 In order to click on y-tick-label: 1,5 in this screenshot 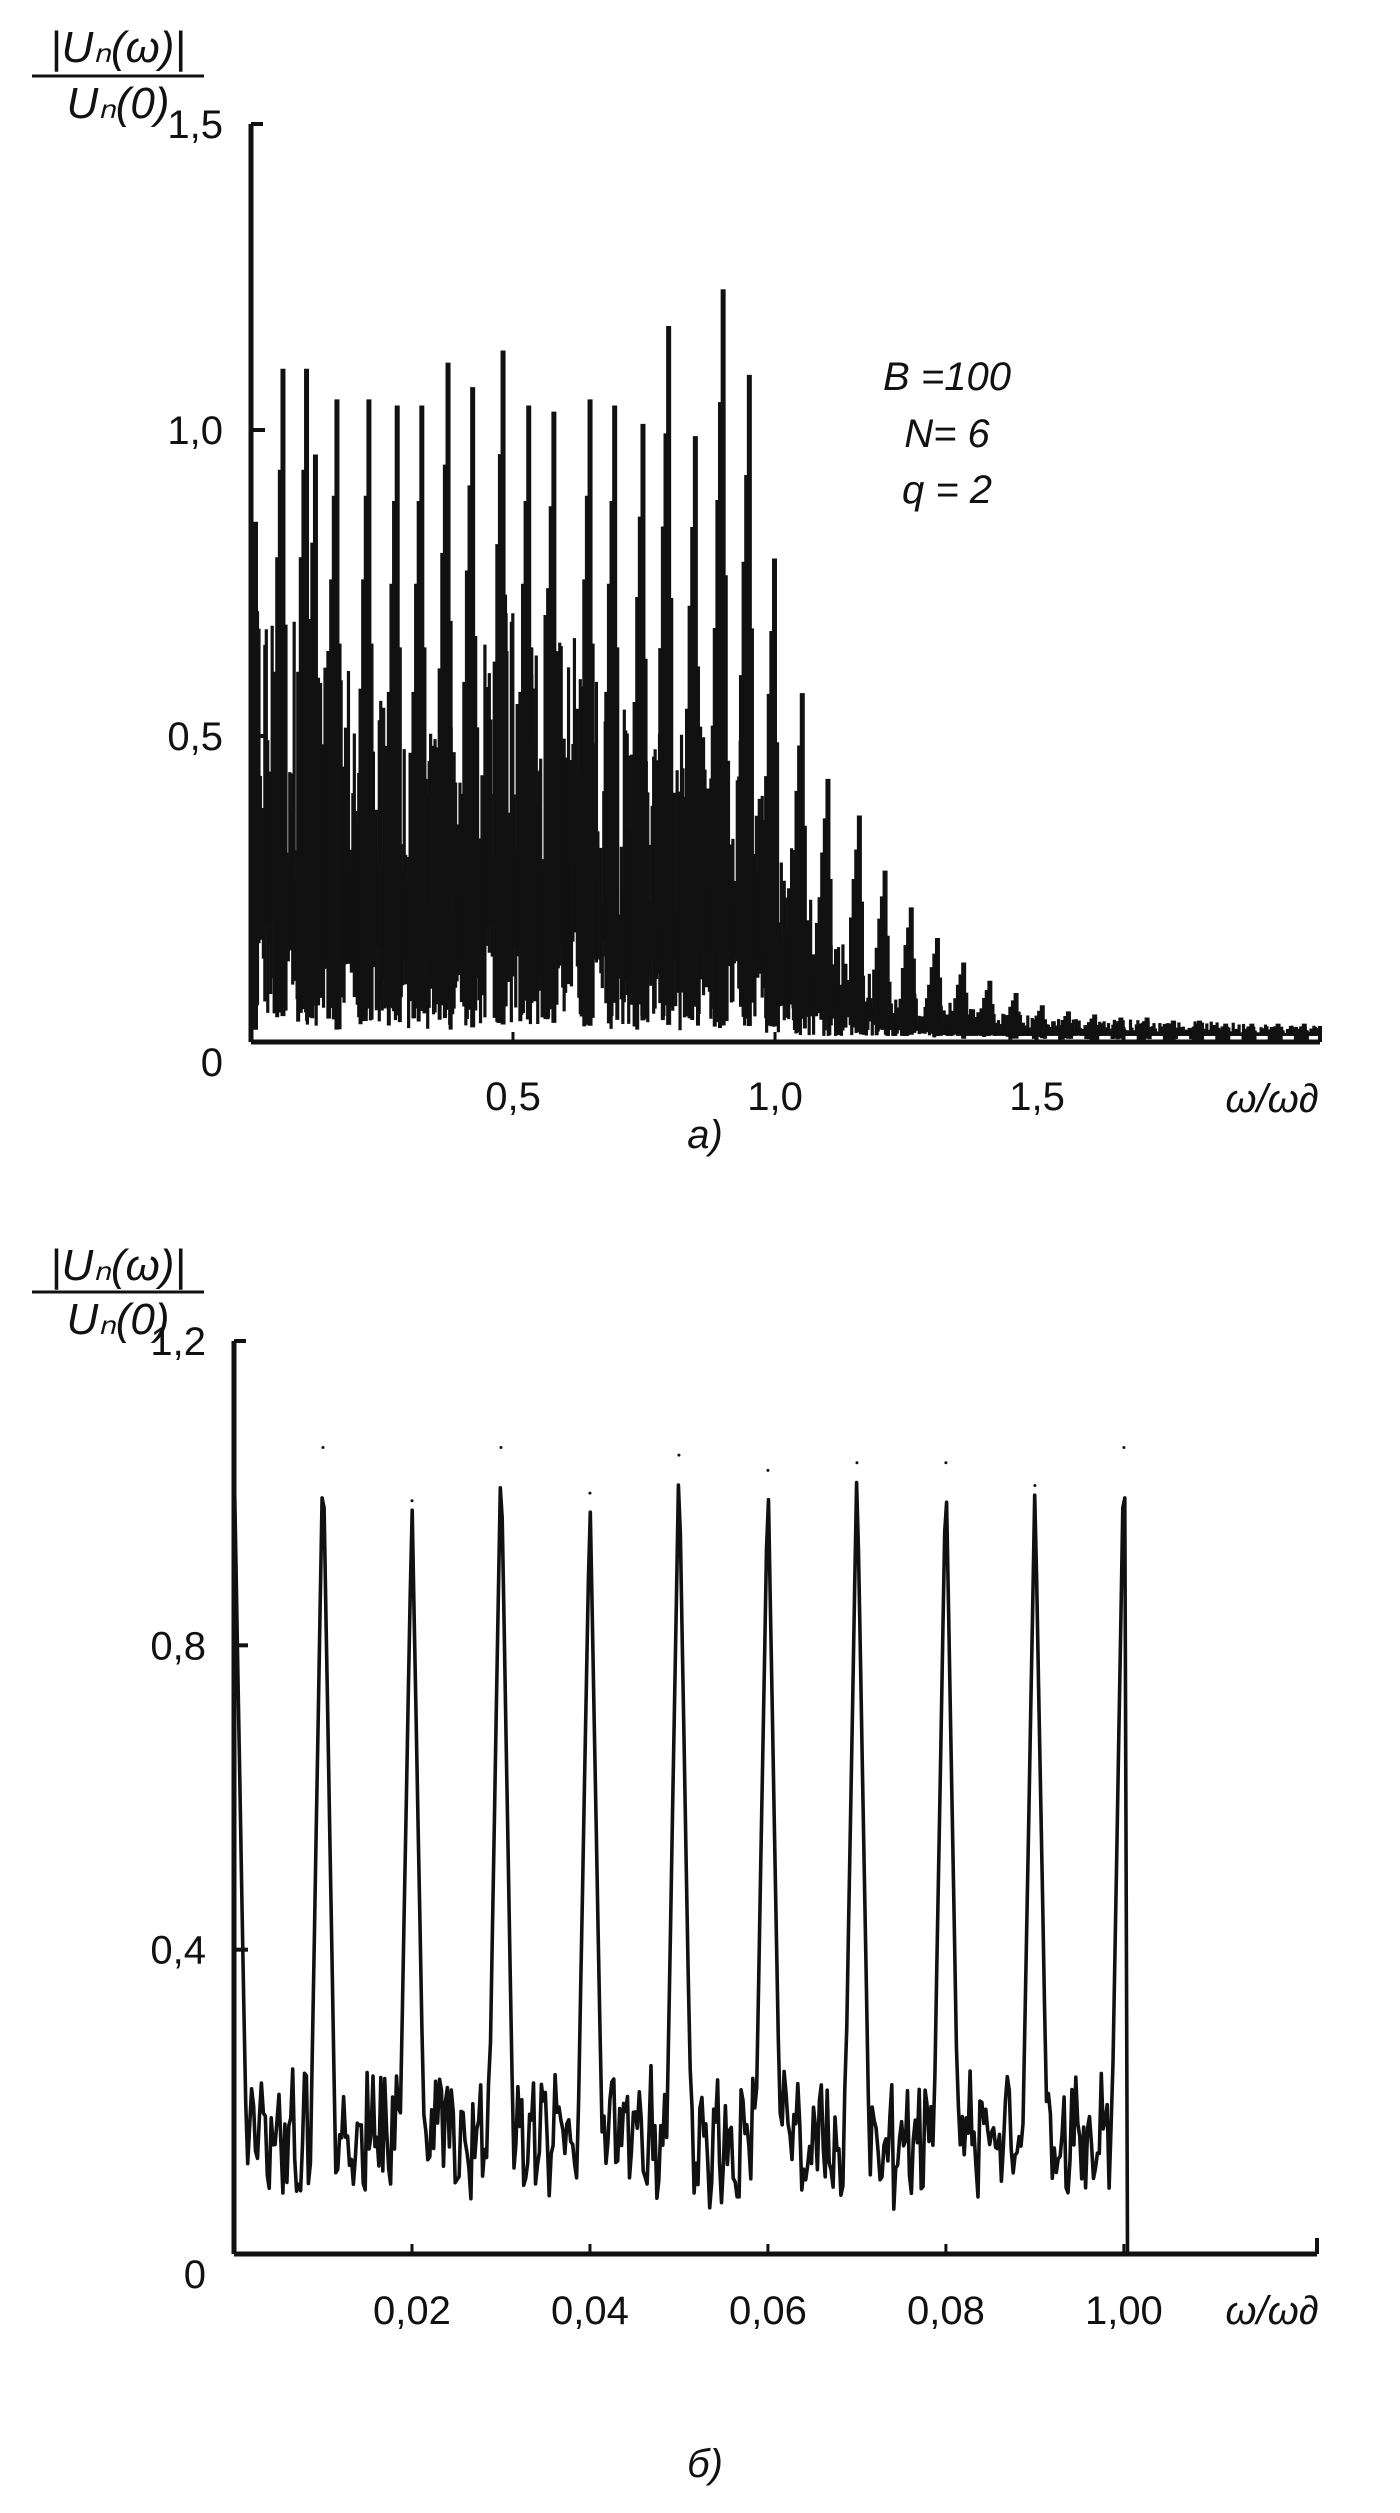, I will do `click(195, 125)`.